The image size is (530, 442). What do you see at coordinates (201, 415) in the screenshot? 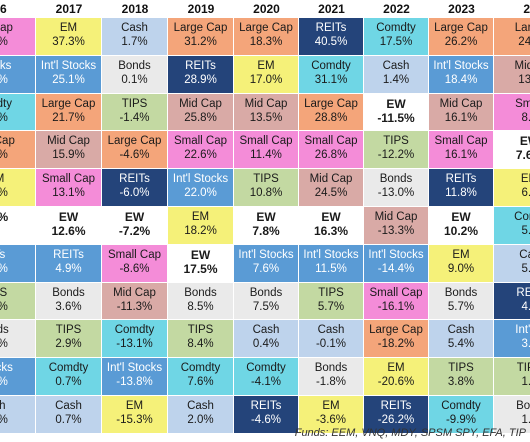
I see `return-cell: Cash 2.0%` at bounding box center [201, 415].